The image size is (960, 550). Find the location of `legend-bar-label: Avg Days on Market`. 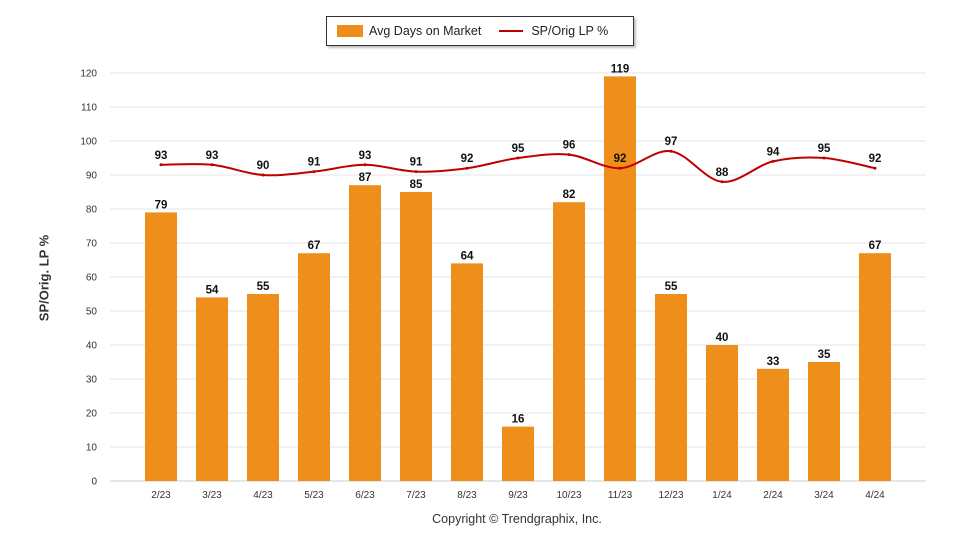

legend-bar-label: Avg Days on Market is located at coordinates (425, 31).